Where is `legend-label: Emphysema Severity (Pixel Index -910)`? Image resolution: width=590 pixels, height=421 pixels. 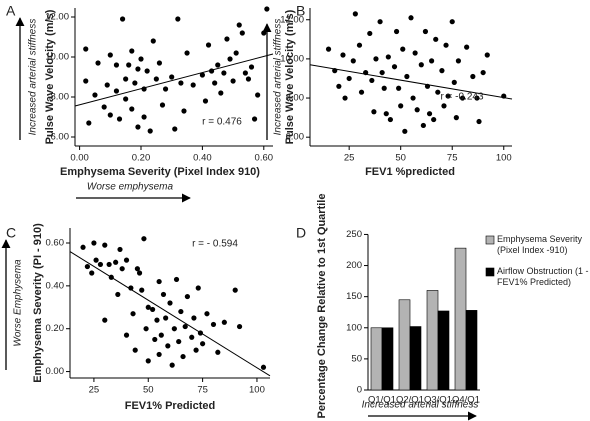
legend-label: Emphysema Severity (Pixel Index -910) is located at coordinates (540, 244).